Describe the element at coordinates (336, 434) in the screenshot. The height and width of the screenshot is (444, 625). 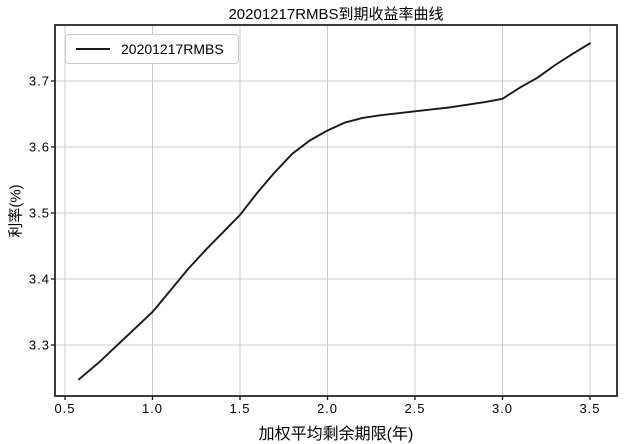
I see `x-axis-label: 加权平均剩余期限(年)` at that location.